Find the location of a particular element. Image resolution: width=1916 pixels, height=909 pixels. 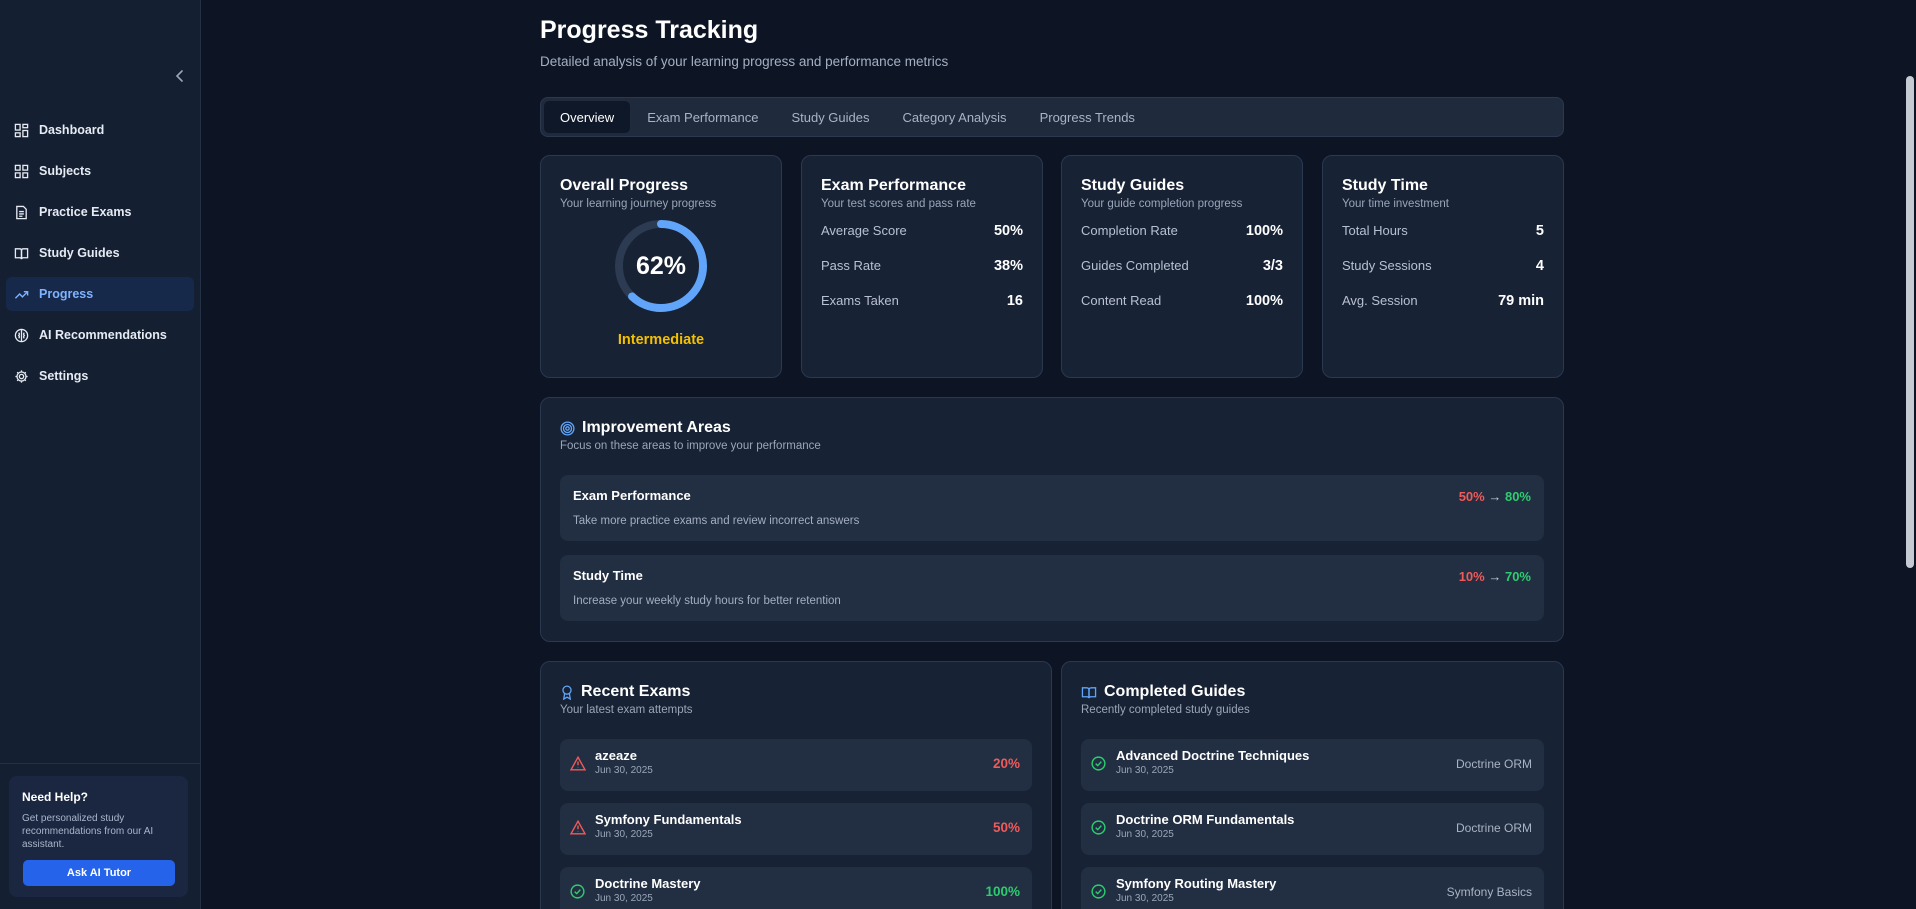

card-subtitle: Your test scores and pass rate is located at coordinates (898, 204).